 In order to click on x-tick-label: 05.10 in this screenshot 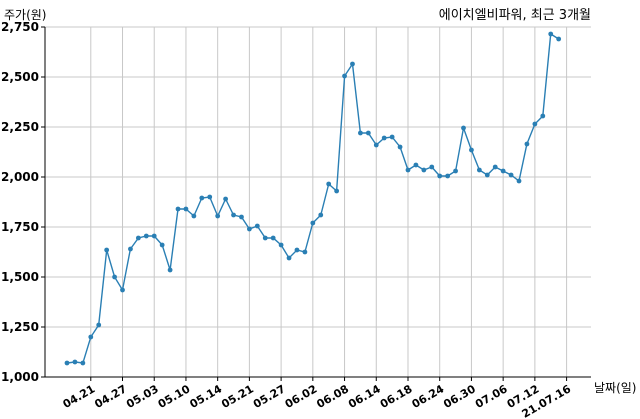, I will do `click(174, 396)`.